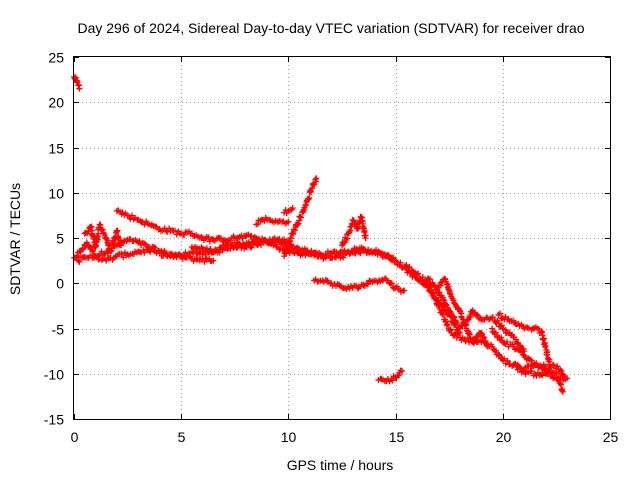  What do you see at coordinates (611, 437) in the screenshot?
I see `x-tick-label: 25` at bounding box center [611, 437].